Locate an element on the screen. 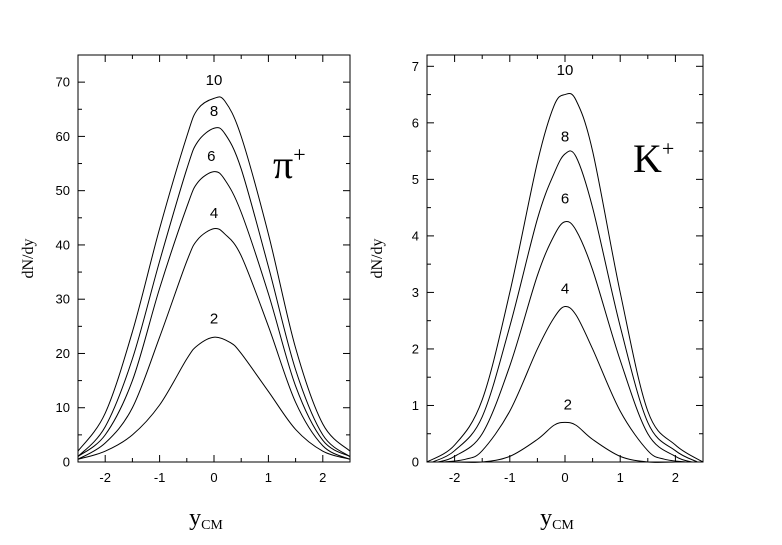 The width and height of the screenshot is (782, 545). y-tick-label: 6 is located at coordinates (415, 122).